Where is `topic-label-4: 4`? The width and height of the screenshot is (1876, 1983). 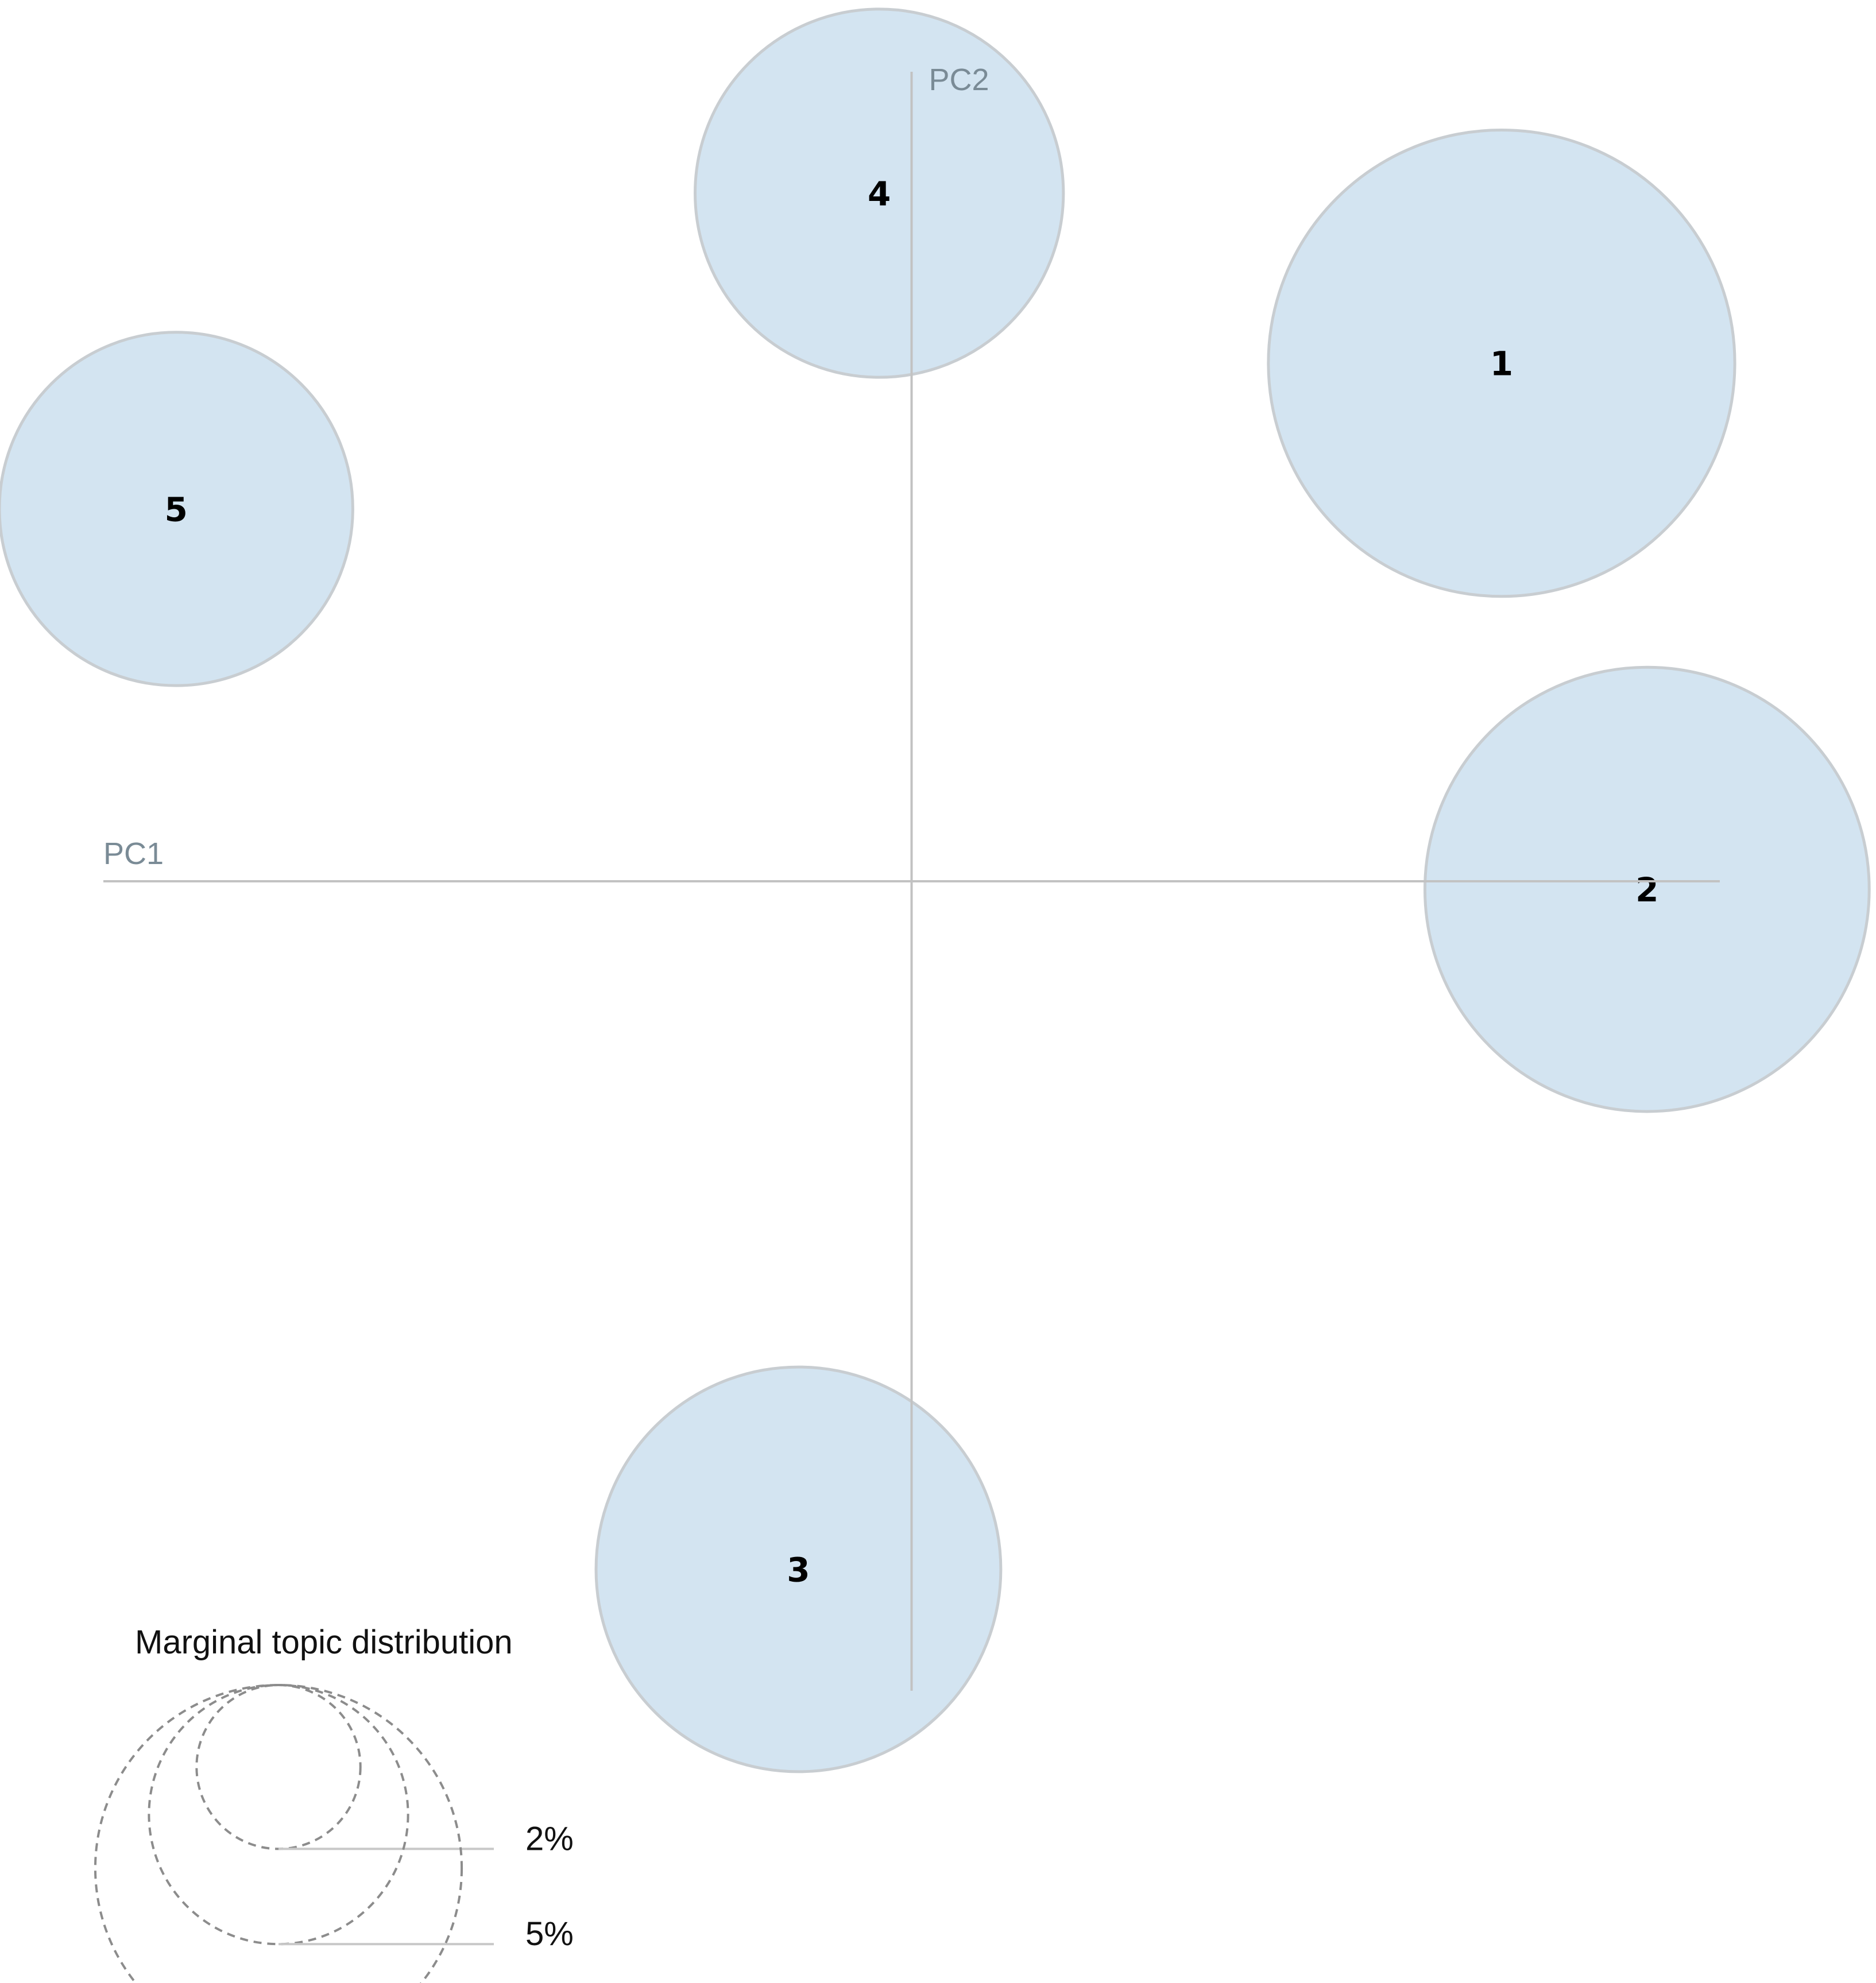
topic-label-4: 4 is located at coordinates (879, 194).